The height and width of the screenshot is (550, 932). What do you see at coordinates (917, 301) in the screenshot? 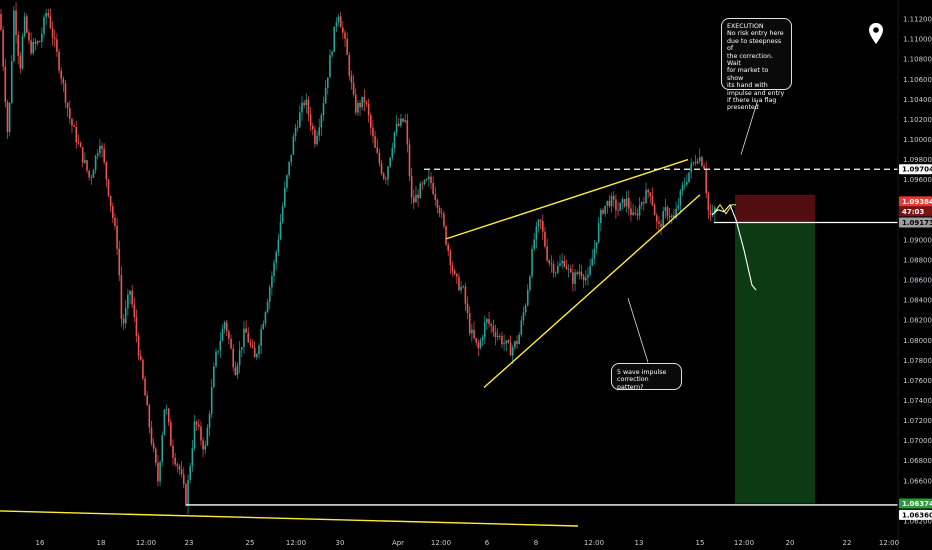
I see `price-tick-label: 1.08400` at bounding box center [917, 301].